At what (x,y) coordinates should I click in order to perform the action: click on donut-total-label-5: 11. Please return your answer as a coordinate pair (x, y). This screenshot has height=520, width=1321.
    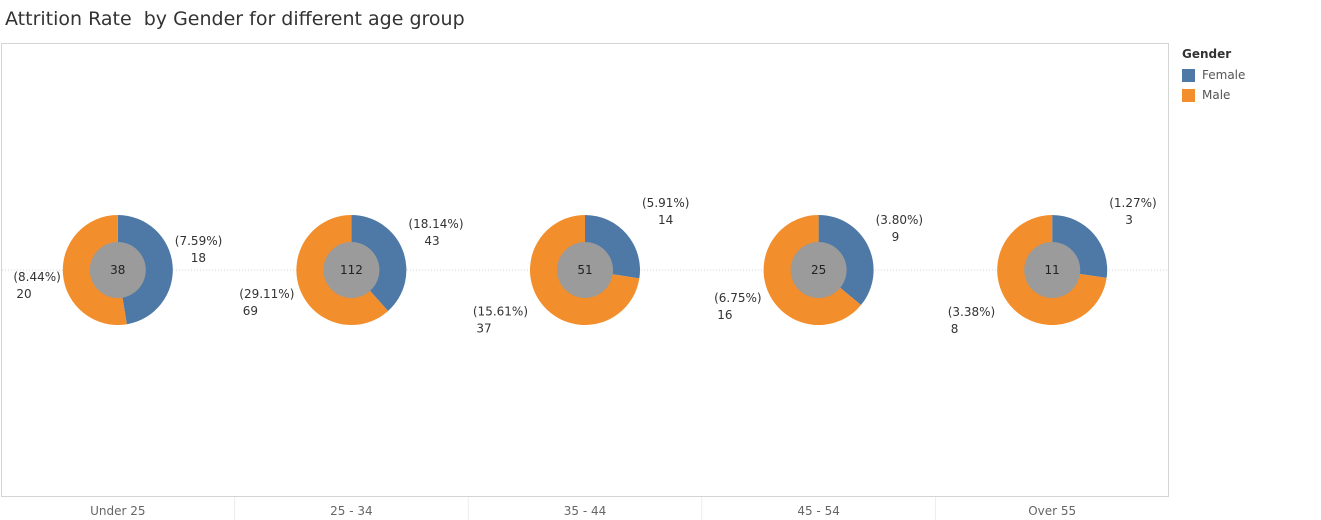
    Looking at the image, I should click on (1052, 270).